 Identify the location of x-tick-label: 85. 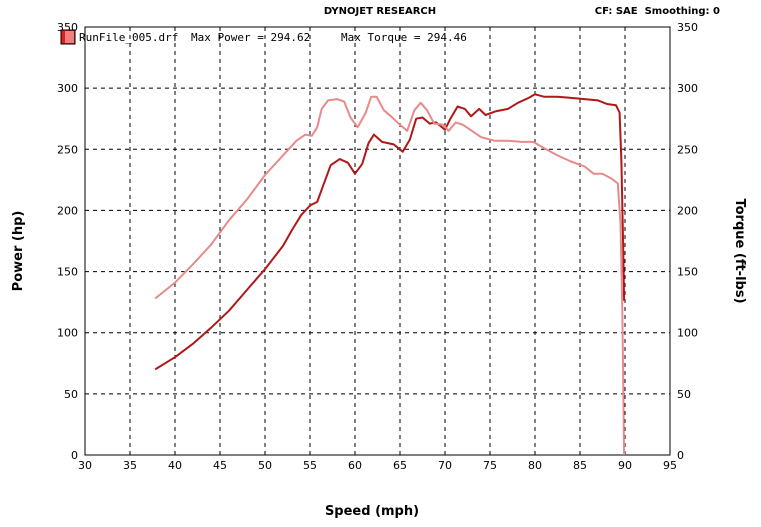
(580, 465).